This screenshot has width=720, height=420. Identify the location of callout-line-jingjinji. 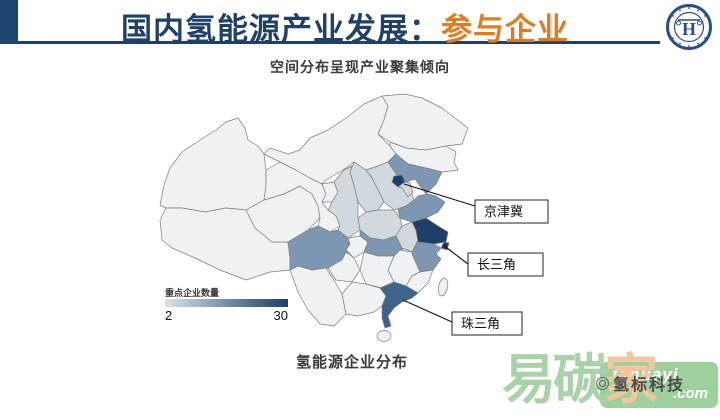
(439, 195).